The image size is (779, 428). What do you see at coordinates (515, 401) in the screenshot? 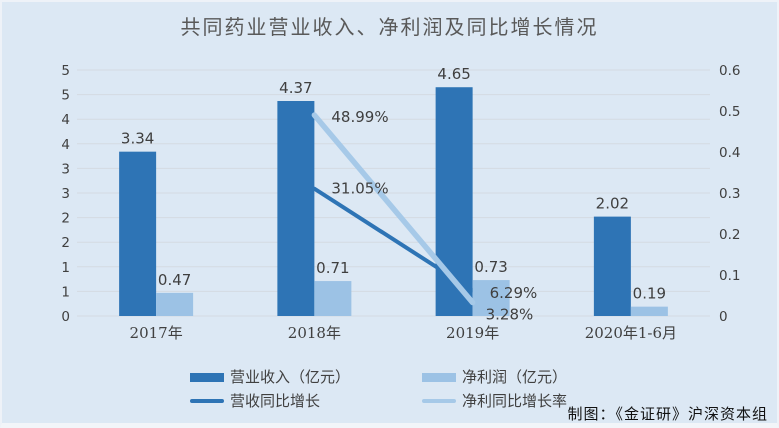
I see `legend-label: 净利同比增长率` at bounding box center [515, 401].